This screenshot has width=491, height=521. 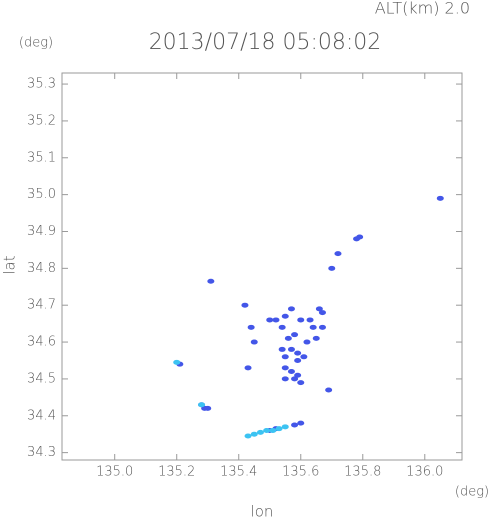 What do you see at coordinates (41, 378) in the screenshot?
I see `y-tick-label: 34.5` at bounding box center [41, 378].